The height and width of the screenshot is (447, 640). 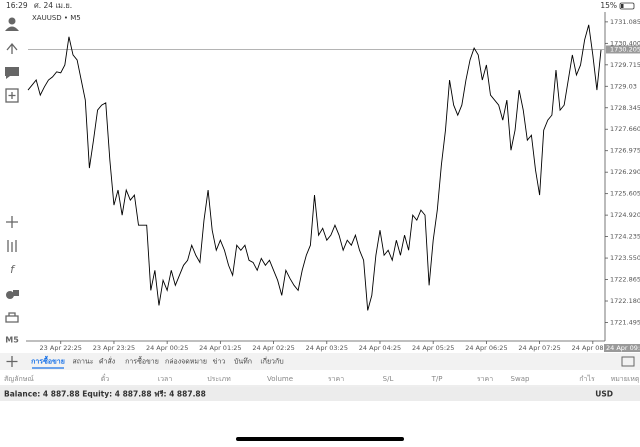 What do you see at coordinates (437, 379) in the screenshot?
I see `column-header: T/P` at bounding box center [437, 379].